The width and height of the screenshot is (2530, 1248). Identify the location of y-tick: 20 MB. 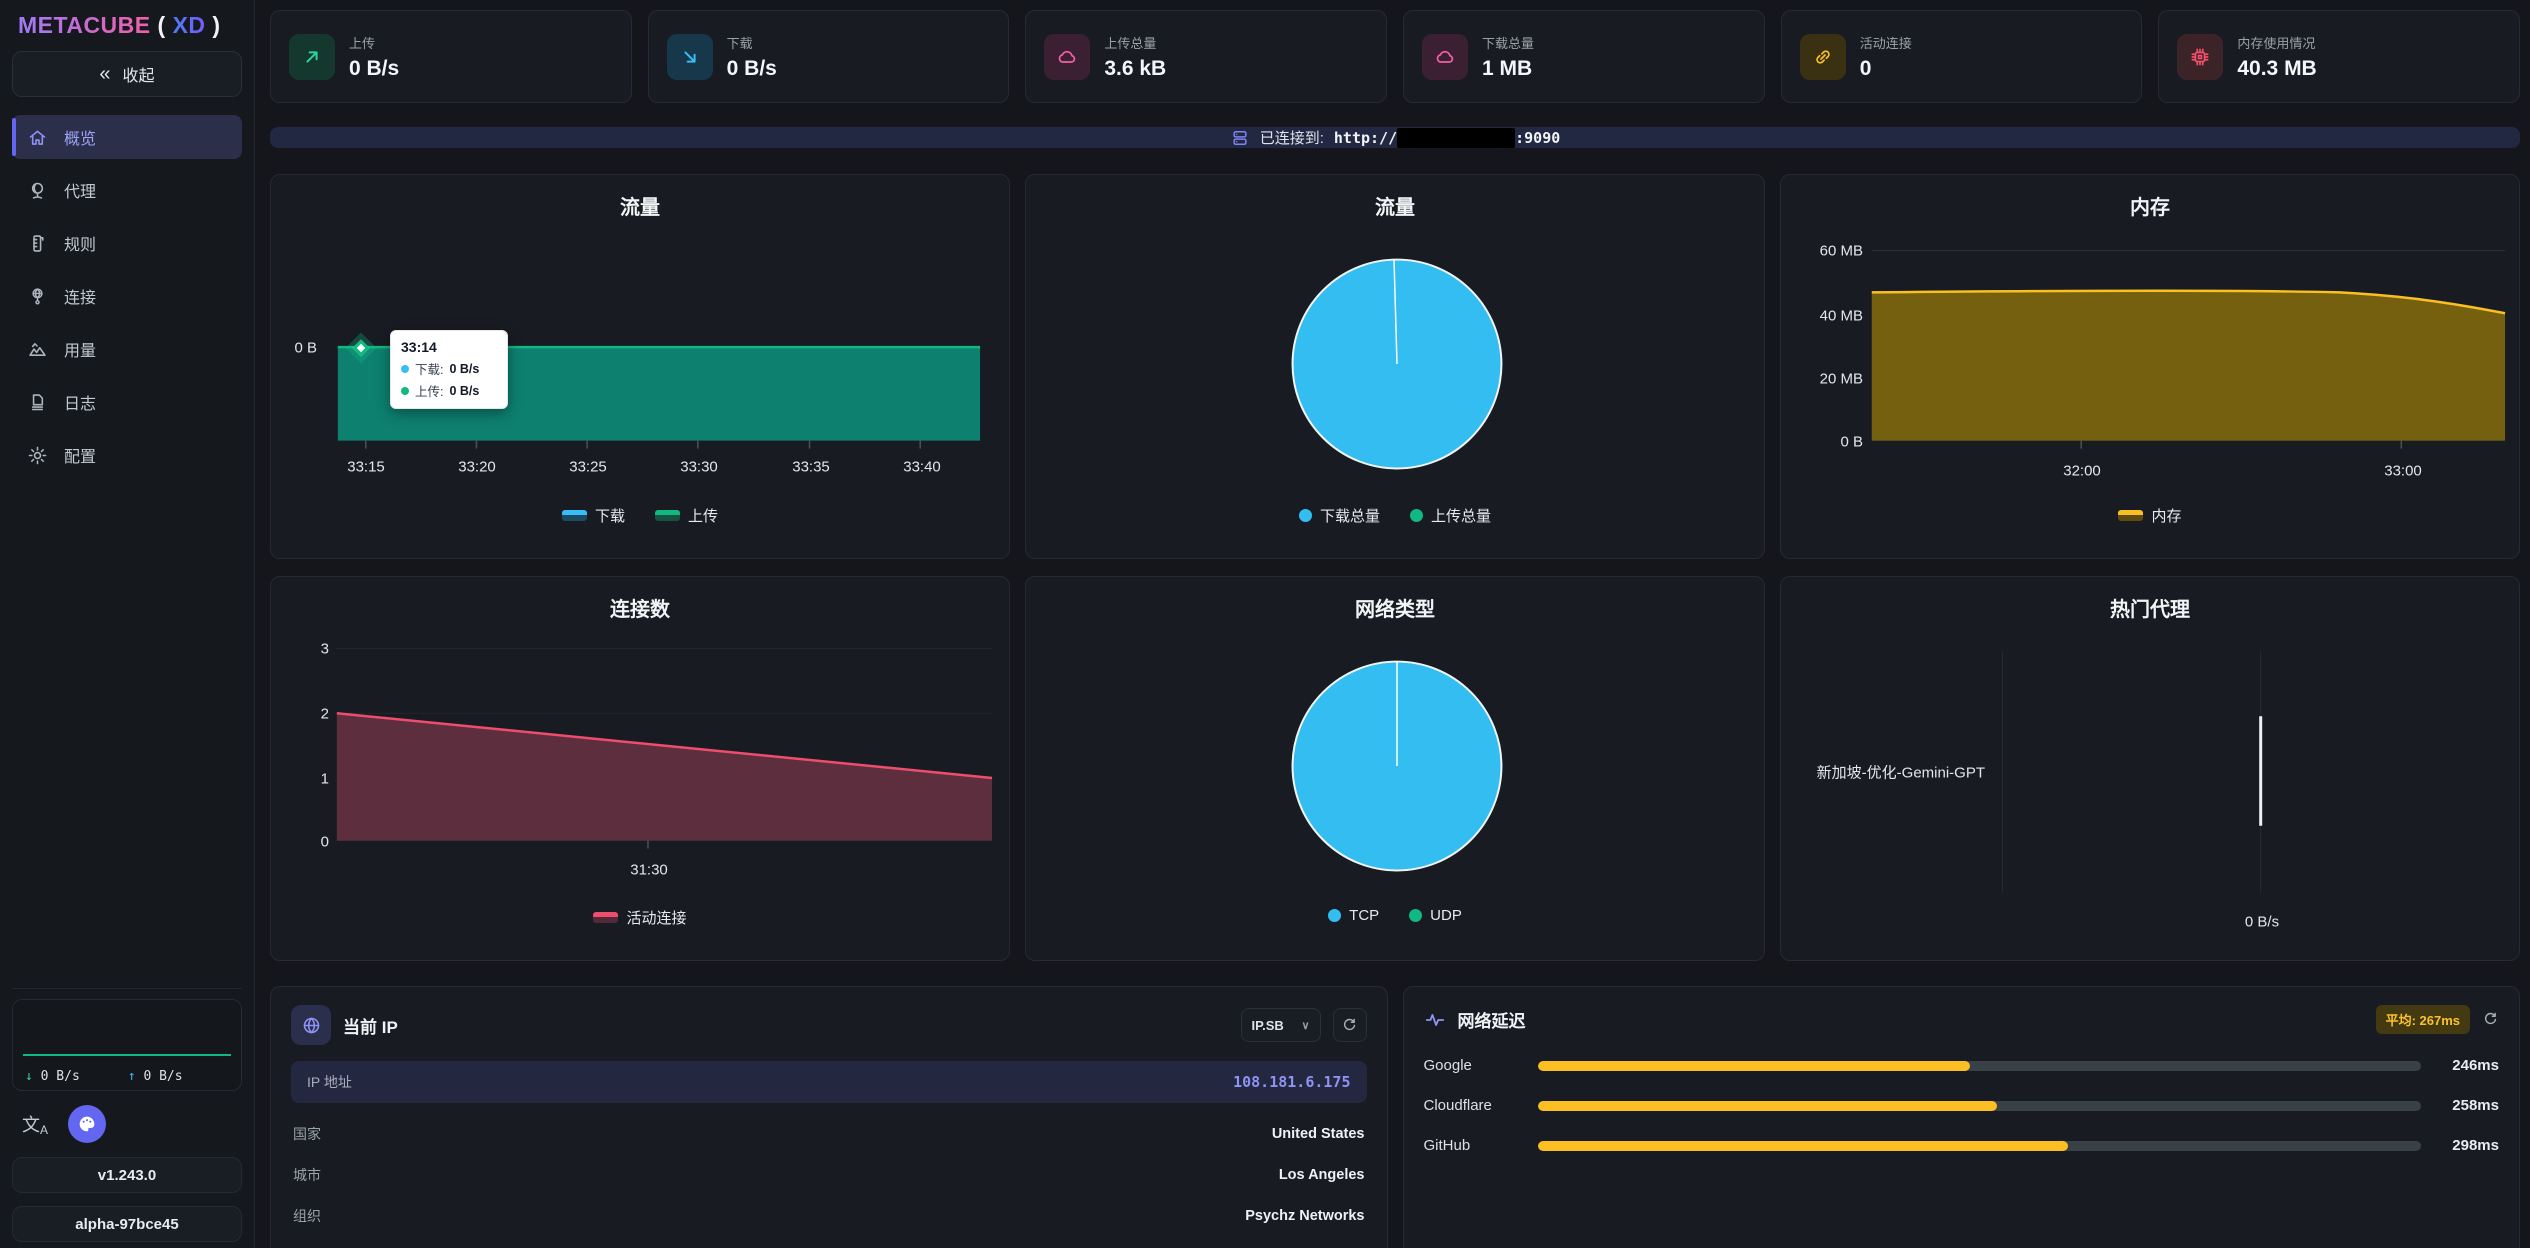
(1841, 379).